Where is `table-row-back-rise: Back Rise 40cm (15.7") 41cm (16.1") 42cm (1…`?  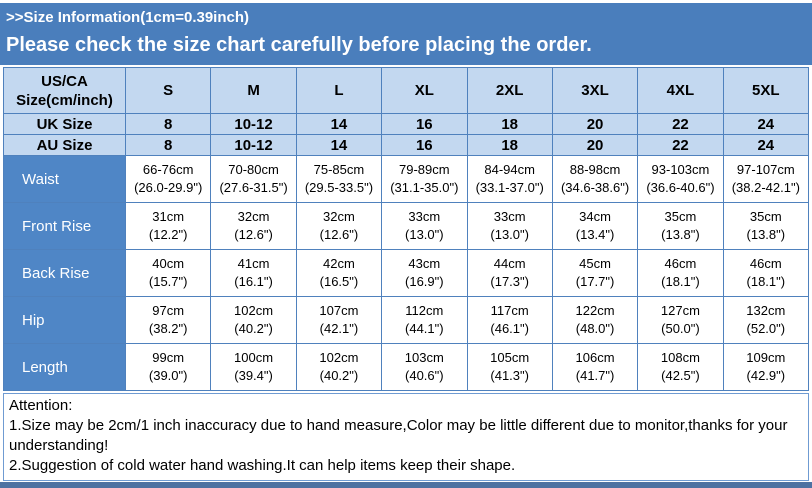 table-row-back-rise: Back Rise 40cm (15.7") 41cm (16.1") 42cm (1… is located at coordinates (406, 273).